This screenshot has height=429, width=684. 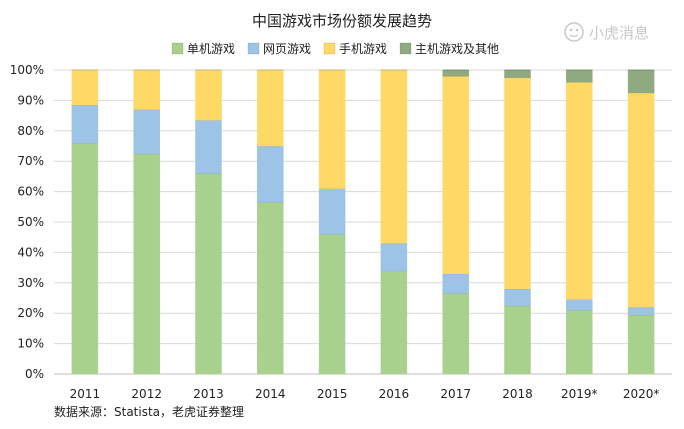 What do you see at coordinates (363, 49) in the screenshot?
I see `legend-label: 手机游戏` at bounding box center [363, 49].